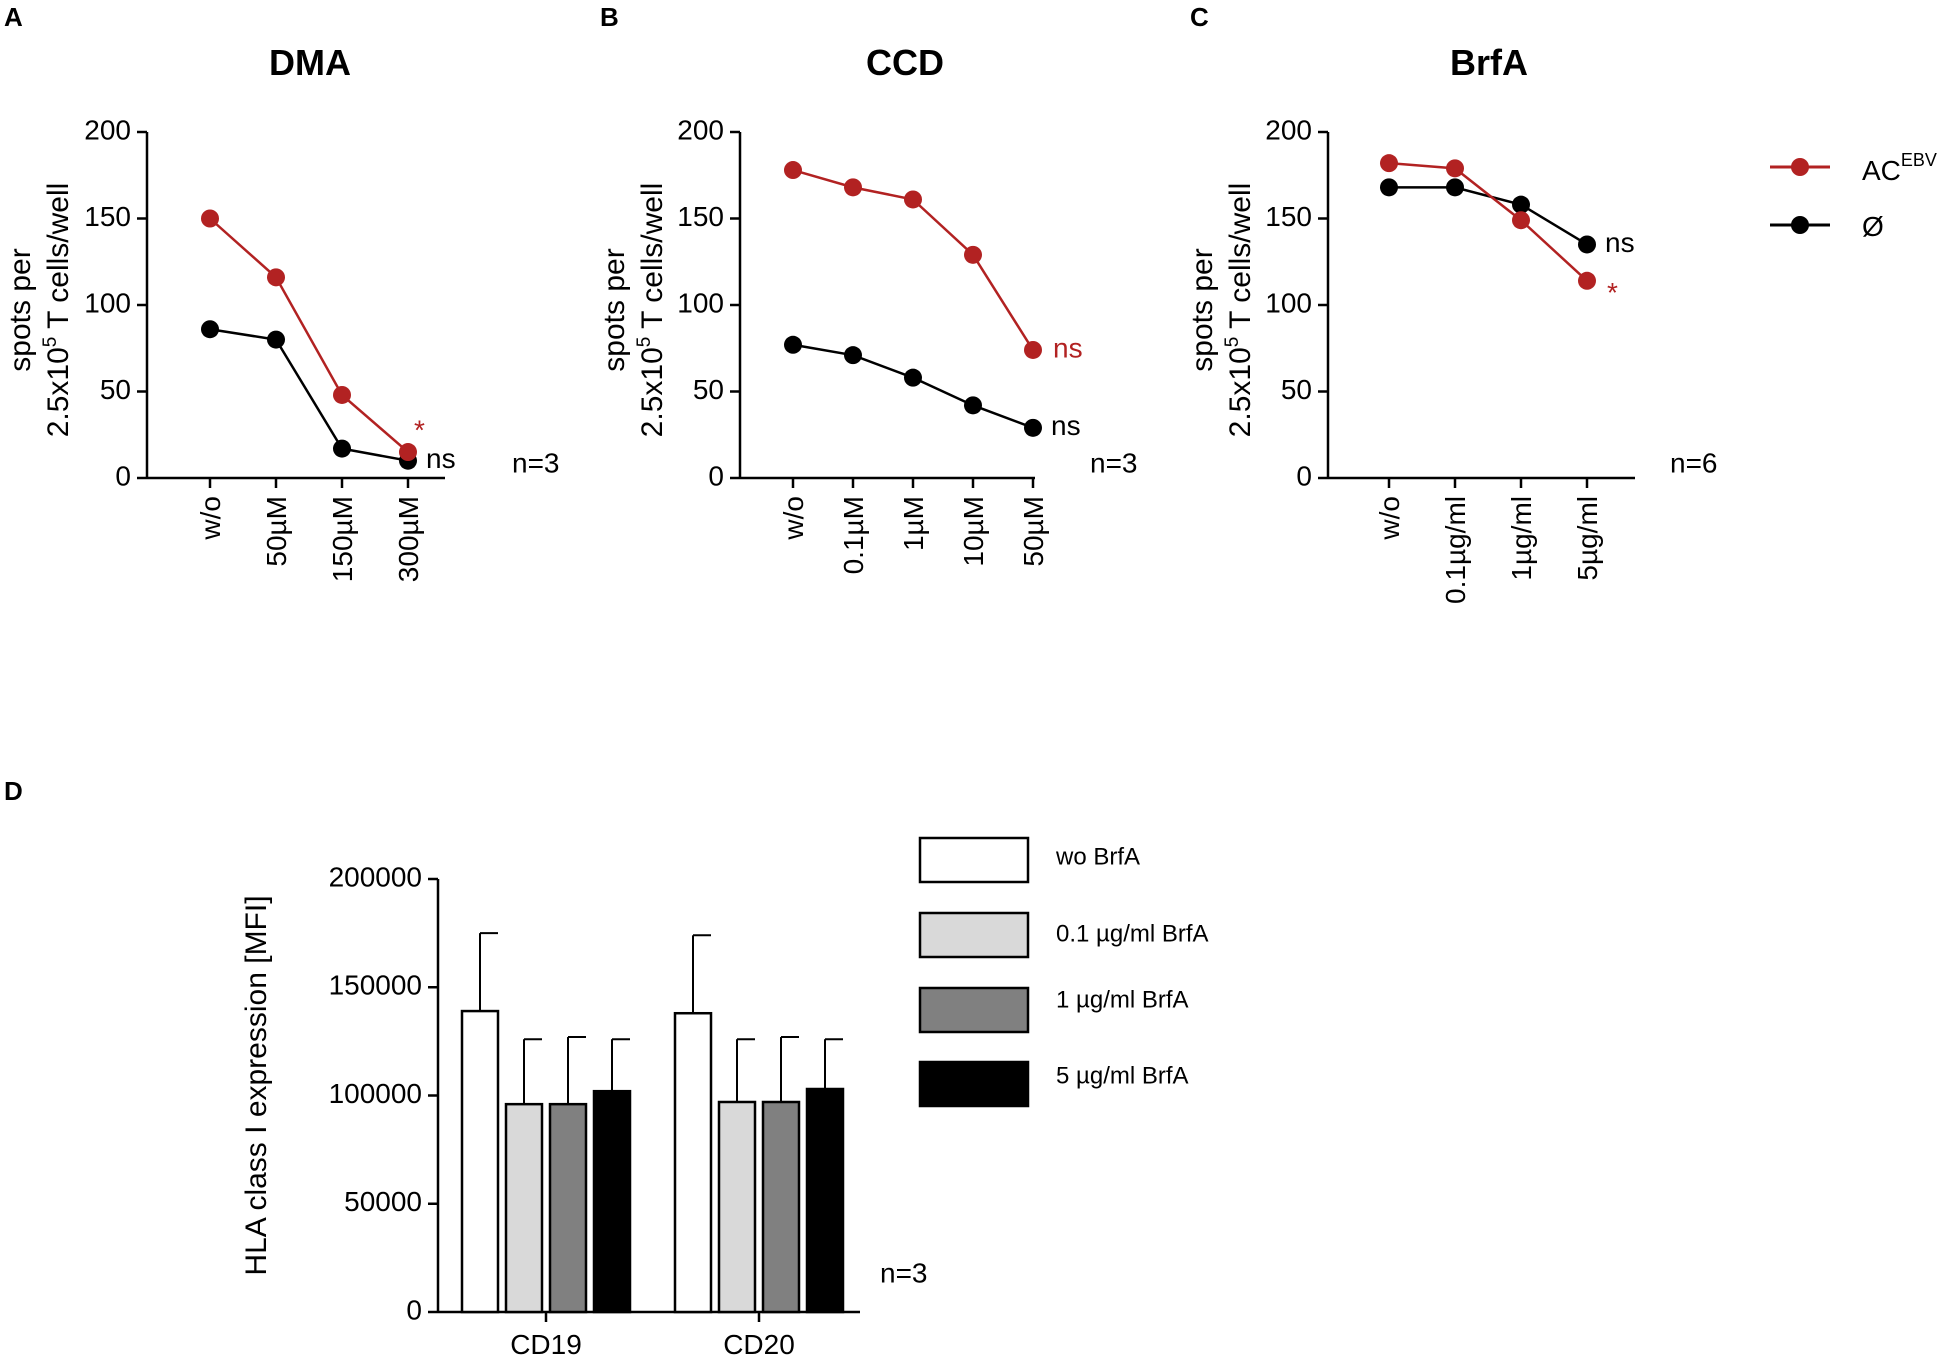 The image size is (1944, 1359). I want to click on panel-c-x-tick-label-1-g-ml: 1µg/ml, so click(1521, 538).